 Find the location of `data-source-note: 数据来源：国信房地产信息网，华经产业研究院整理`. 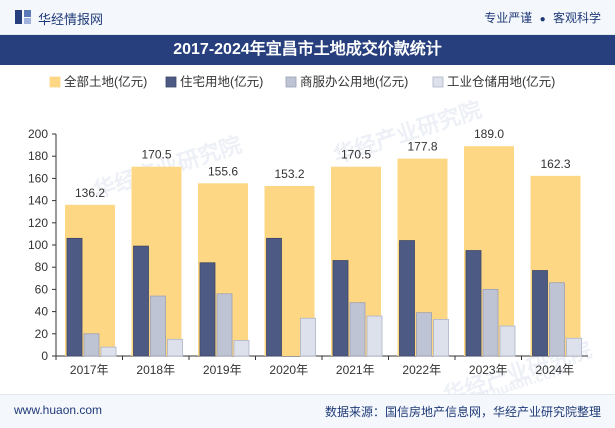

data-source-note: 数据来源：国信房地产信息网，华经产业研究院整理 is located at coordinates (462, 412).